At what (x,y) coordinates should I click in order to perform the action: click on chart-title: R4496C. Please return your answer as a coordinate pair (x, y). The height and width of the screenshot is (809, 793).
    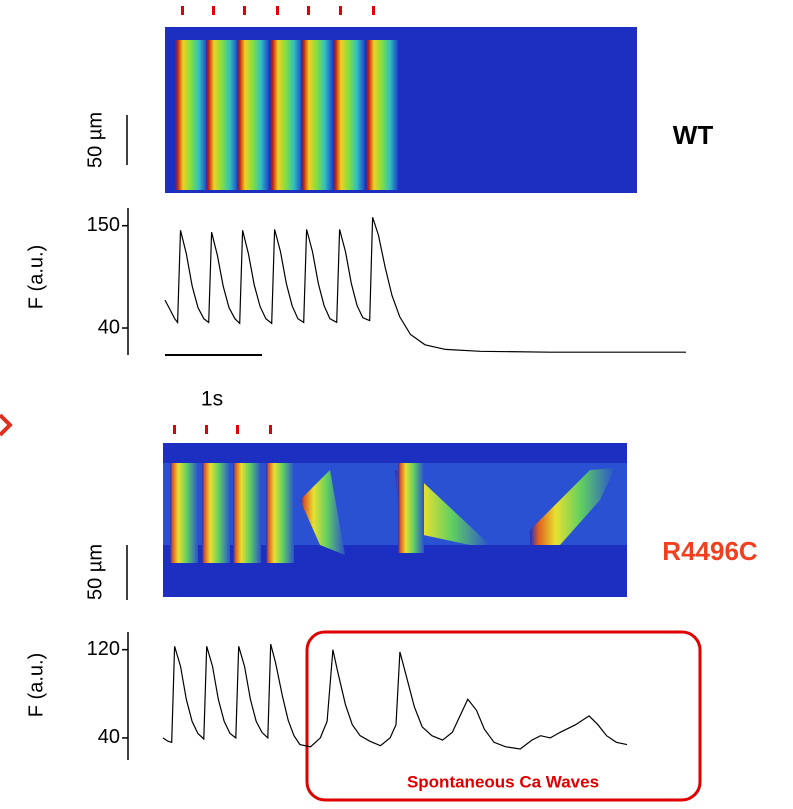
    Looking at the image, I should click on (710, 551).